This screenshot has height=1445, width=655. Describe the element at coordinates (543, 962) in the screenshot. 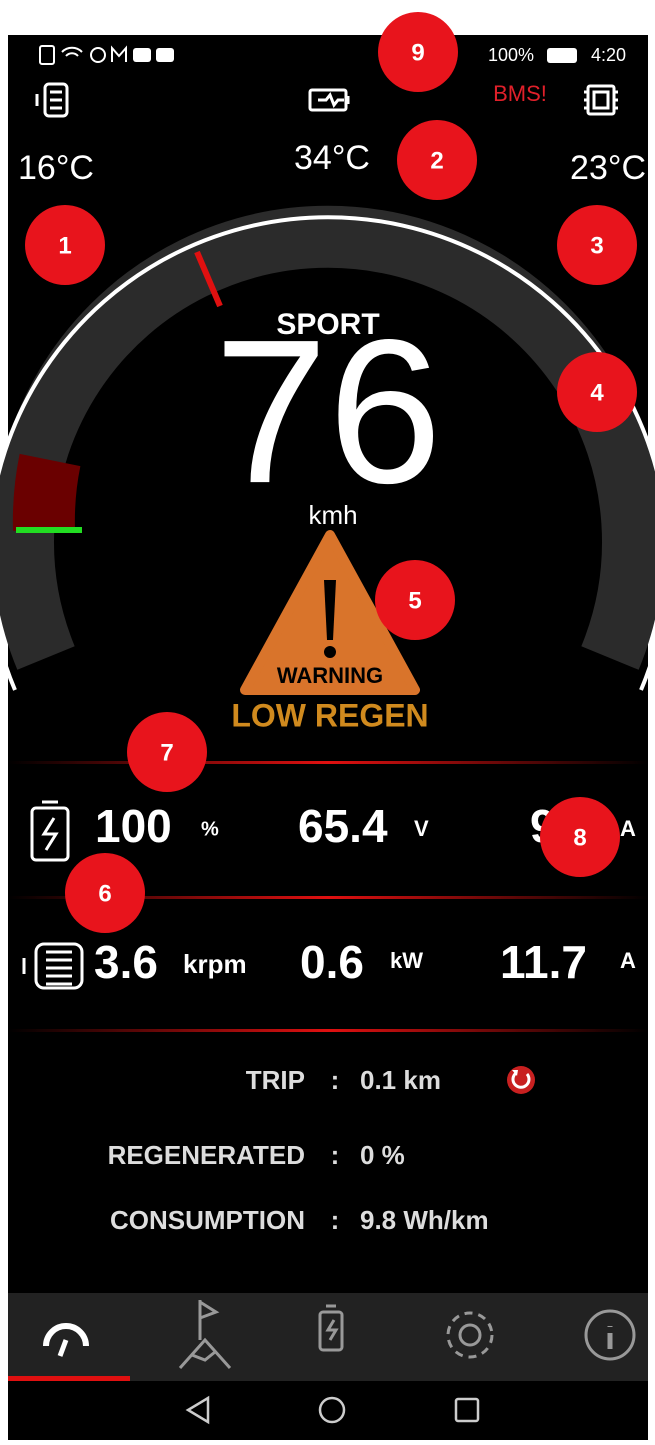

I see `motor-current: 11.7` at that location.